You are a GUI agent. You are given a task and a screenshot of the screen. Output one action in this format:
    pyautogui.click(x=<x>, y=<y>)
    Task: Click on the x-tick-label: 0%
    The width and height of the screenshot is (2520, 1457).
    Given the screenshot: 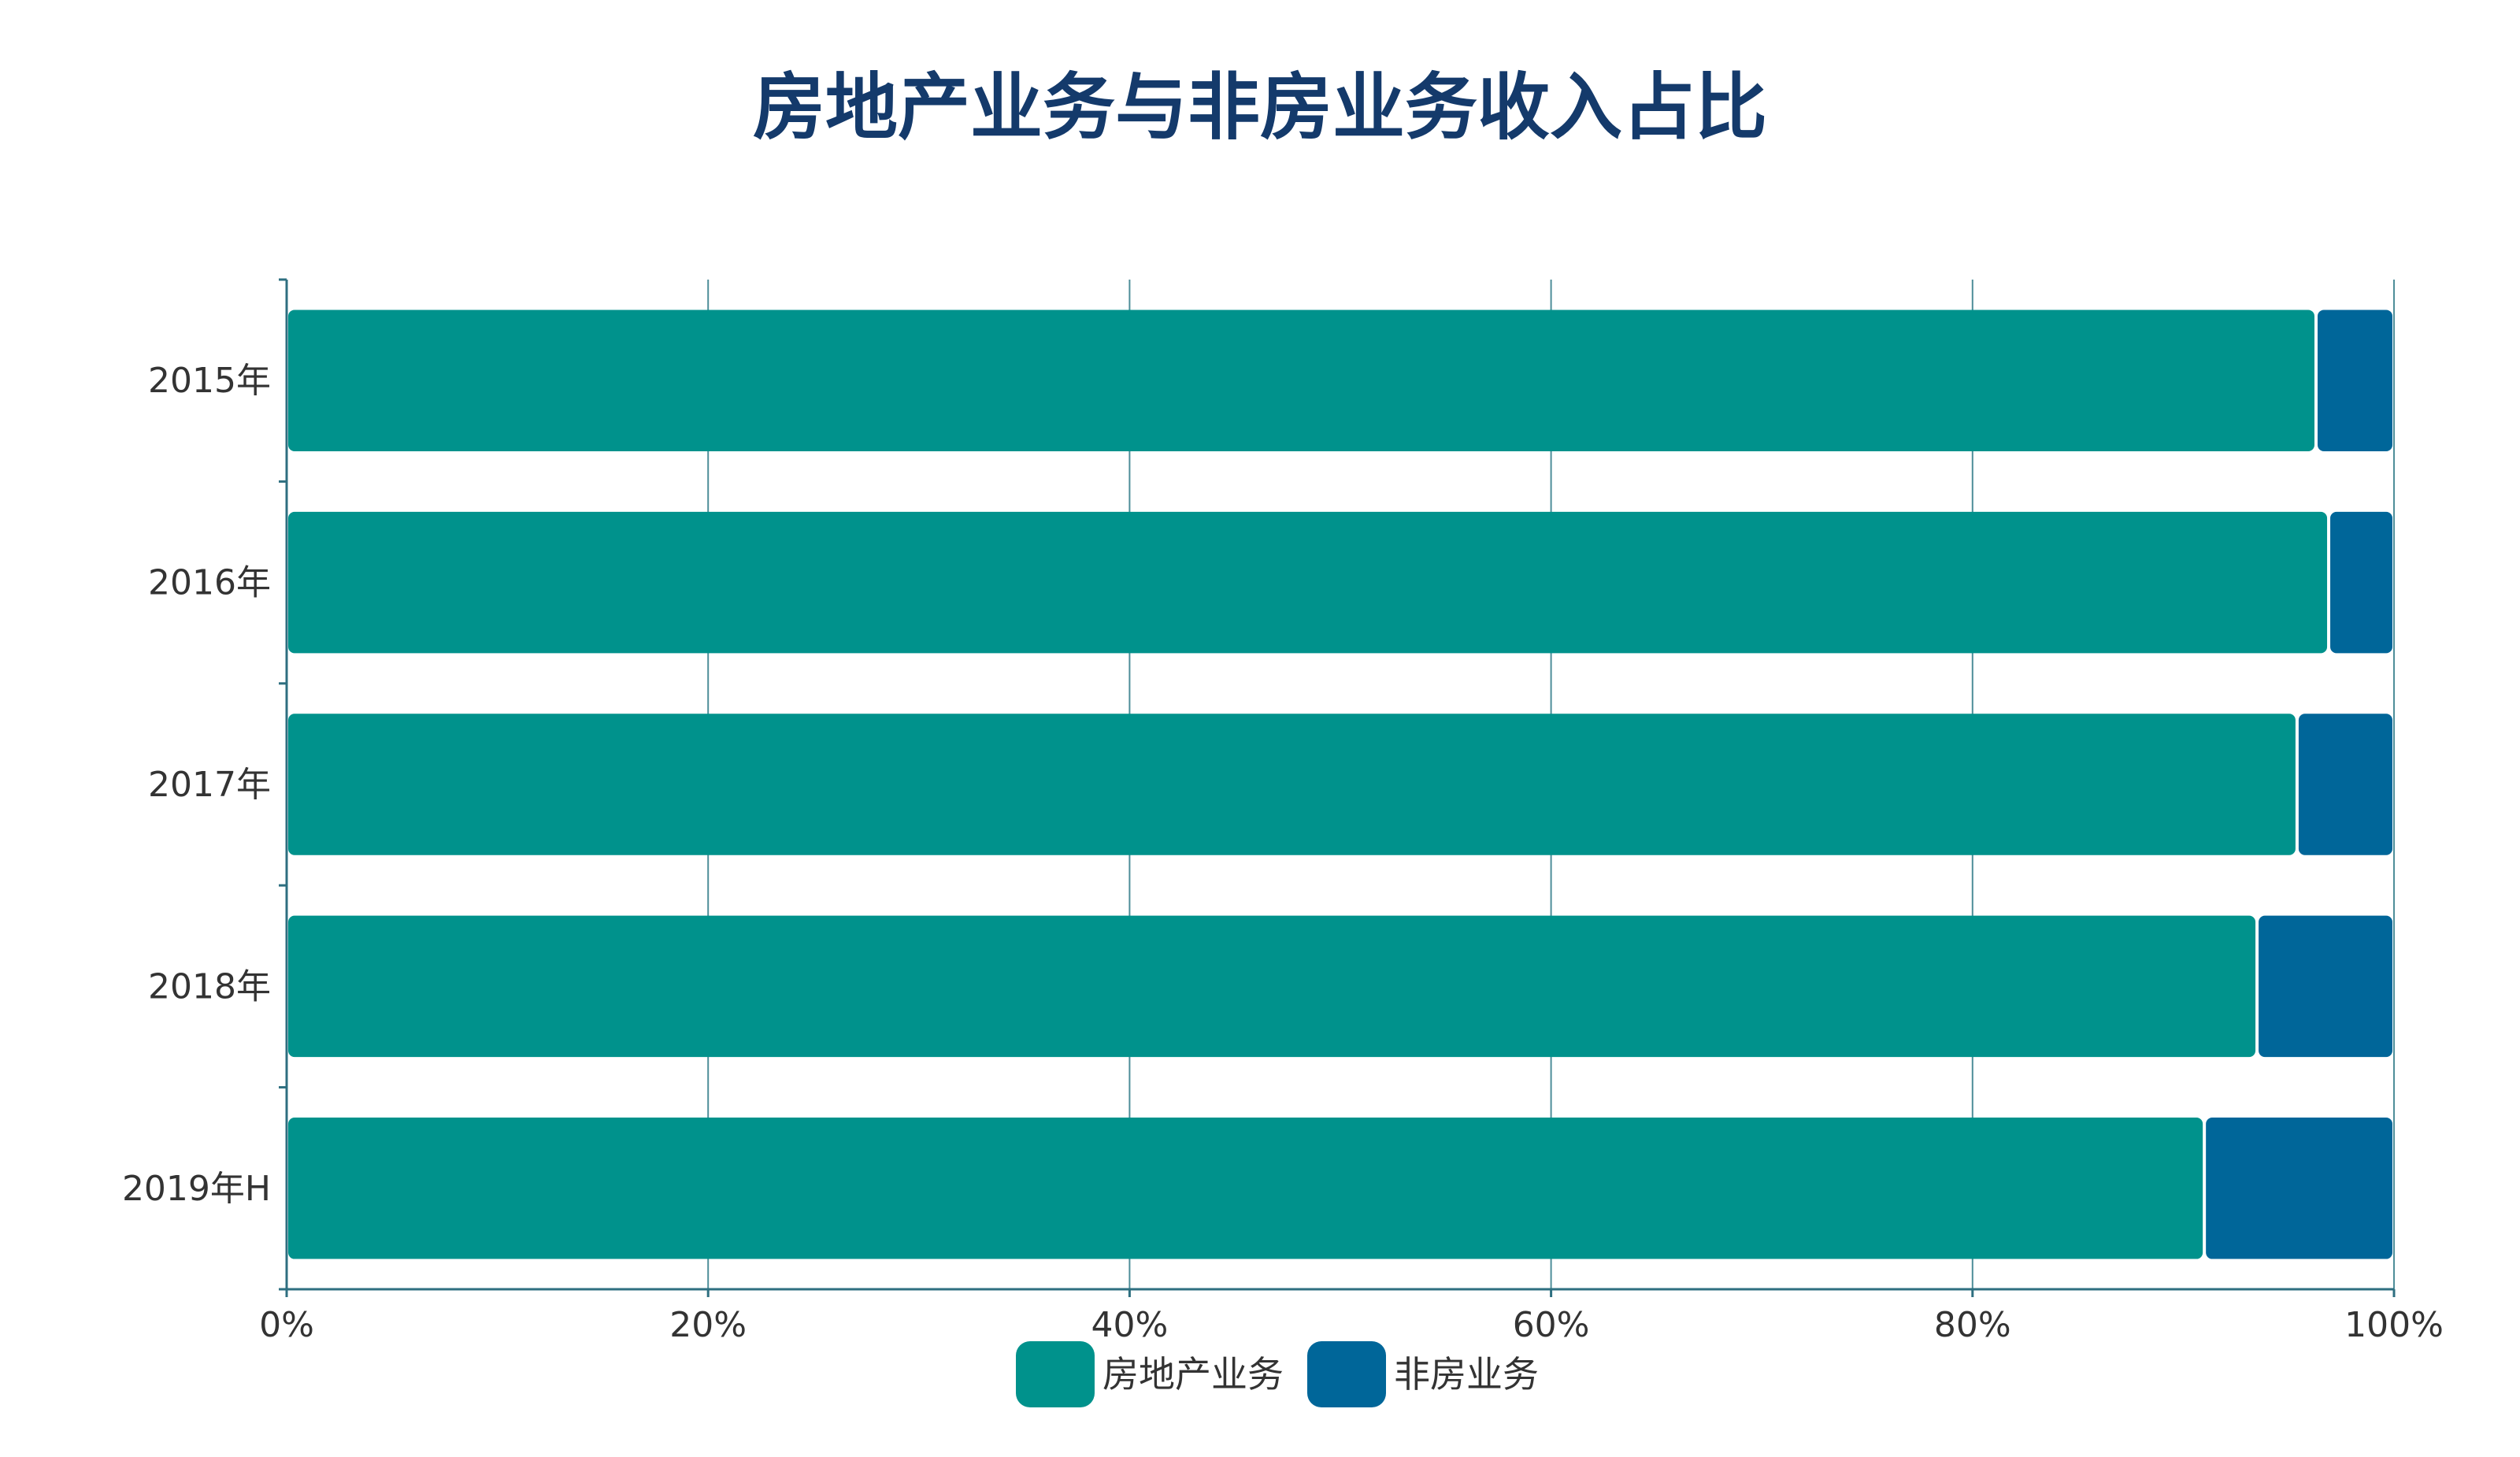 What is the action you would take?
    pyautogui.click(x=286, y=1325)
    